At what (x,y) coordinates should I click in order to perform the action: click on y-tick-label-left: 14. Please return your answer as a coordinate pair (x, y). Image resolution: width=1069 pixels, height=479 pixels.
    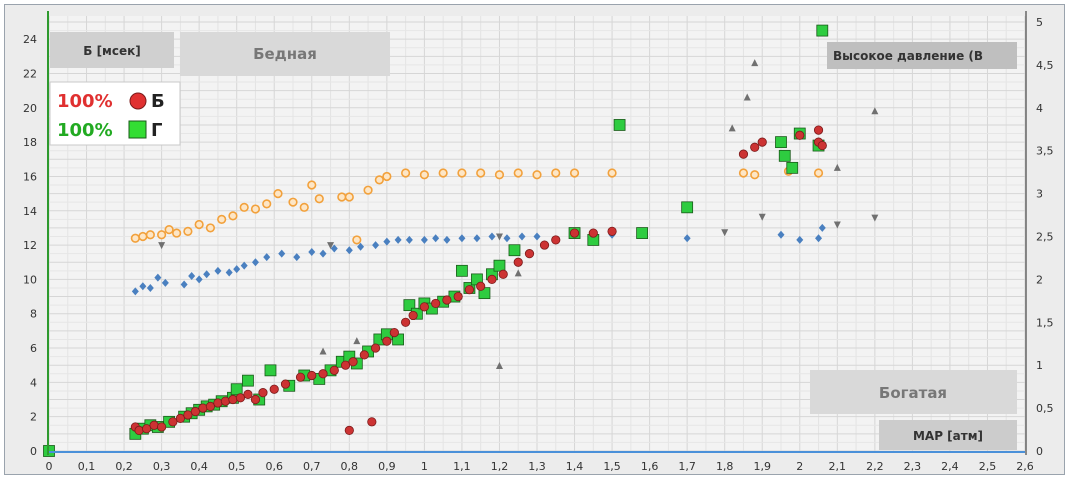
    Looking at the image, I should click on (30, 211).